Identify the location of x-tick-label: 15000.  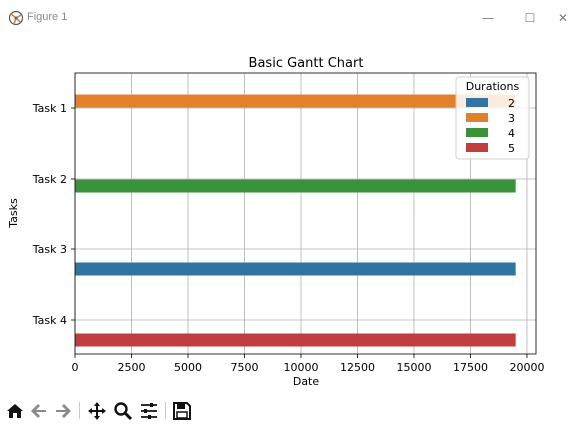
(413, 367).